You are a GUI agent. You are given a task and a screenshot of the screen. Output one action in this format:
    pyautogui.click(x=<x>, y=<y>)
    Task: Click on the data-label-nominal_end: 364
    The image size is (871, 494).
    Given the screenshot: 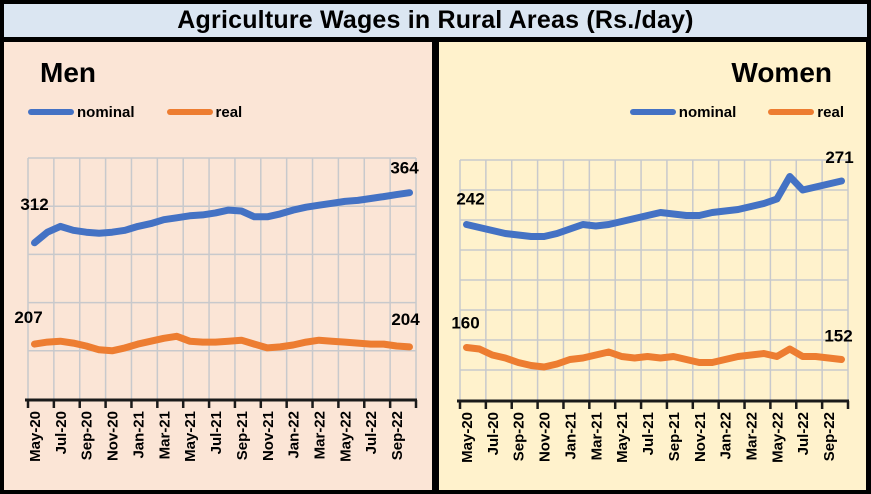 What is the action you would take?
    pyautogui.click(x=404, y=168)
    